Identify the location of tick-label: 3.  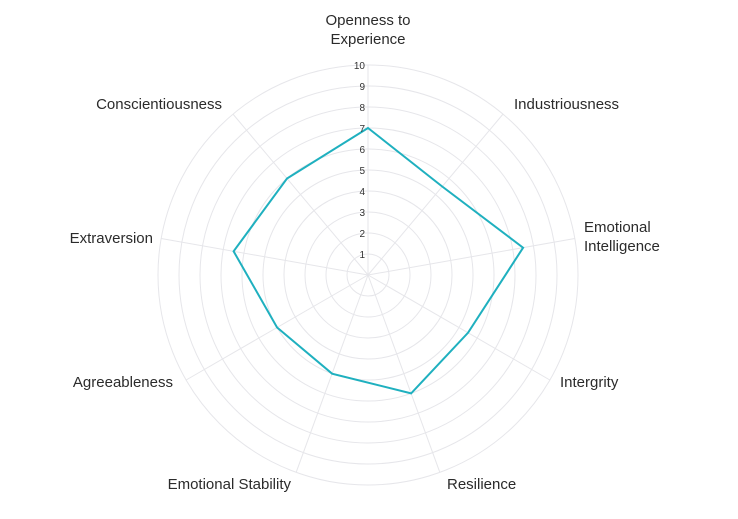
(362, 213).